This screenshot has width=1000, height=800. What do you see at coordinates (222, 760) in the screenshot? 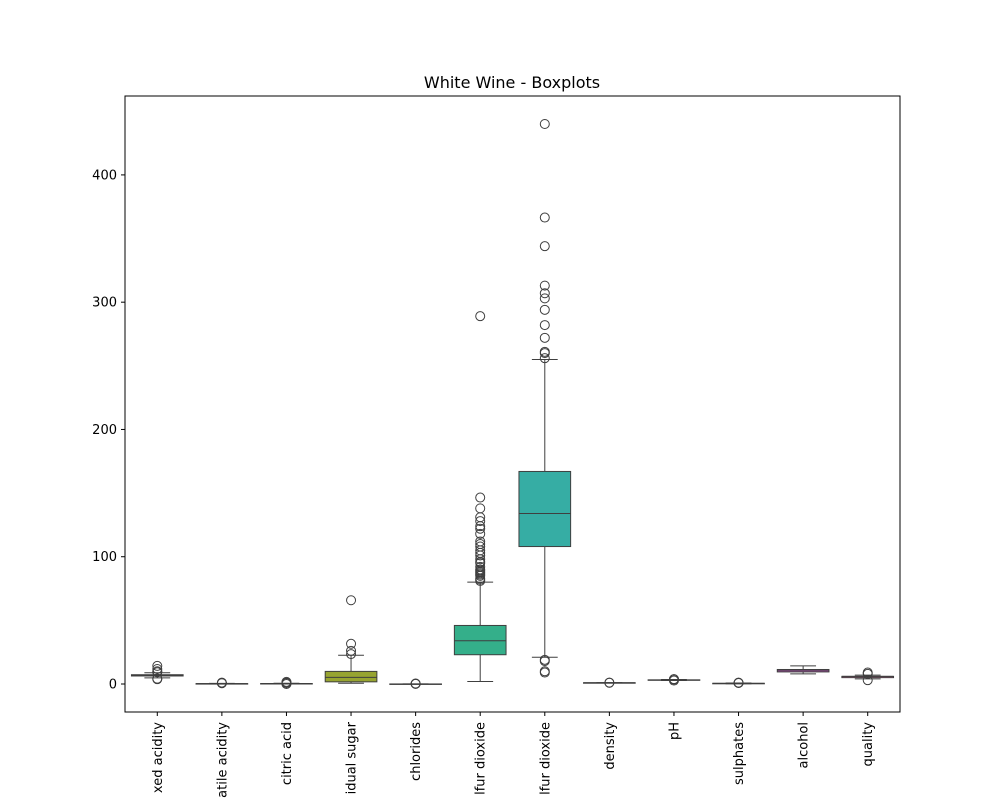
I see `x-tick-label: atile acidity` at bounding box center [222, 760].